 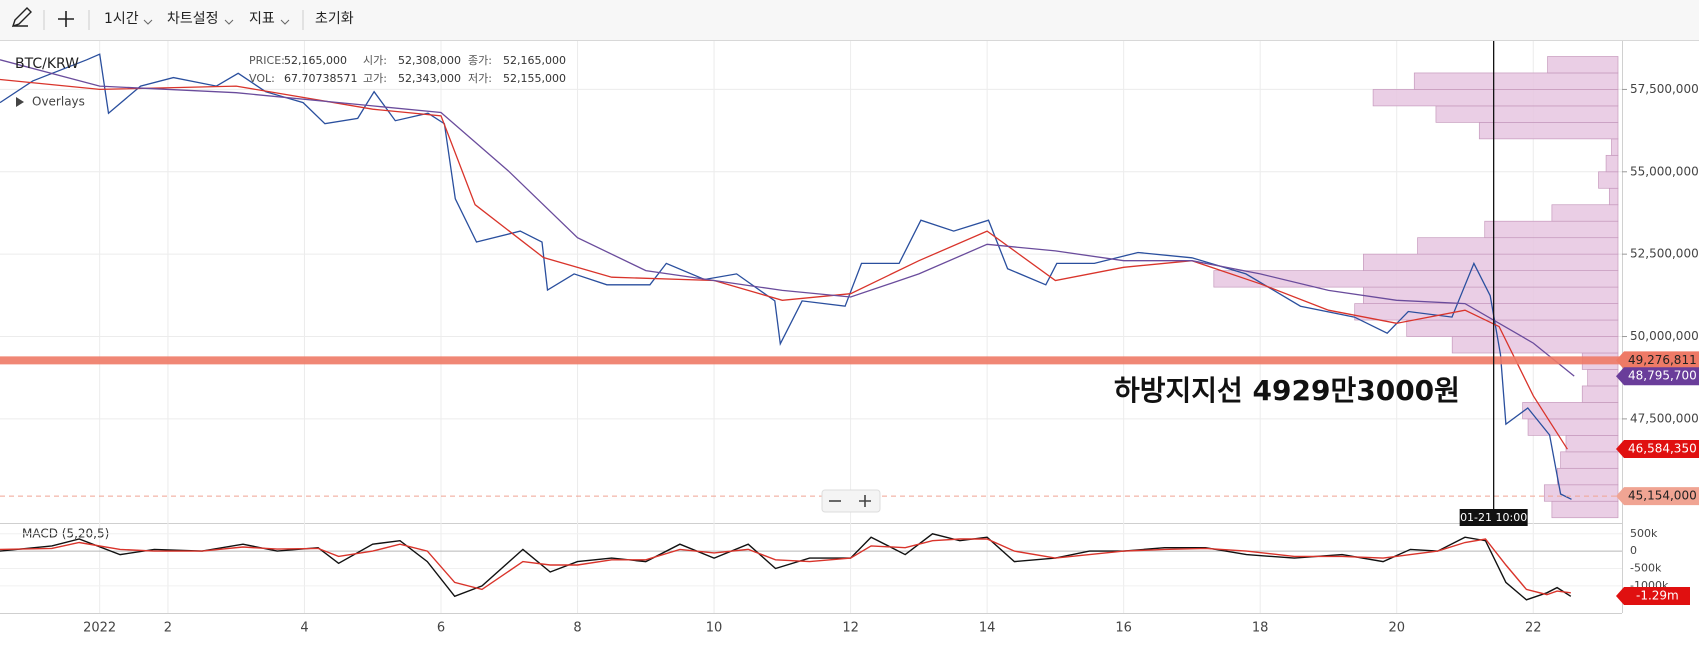 What do you see at coordinates (47, 64) in the screenshot?
I see `symbol: BTC/KRW` at bounding box center [47, 64].